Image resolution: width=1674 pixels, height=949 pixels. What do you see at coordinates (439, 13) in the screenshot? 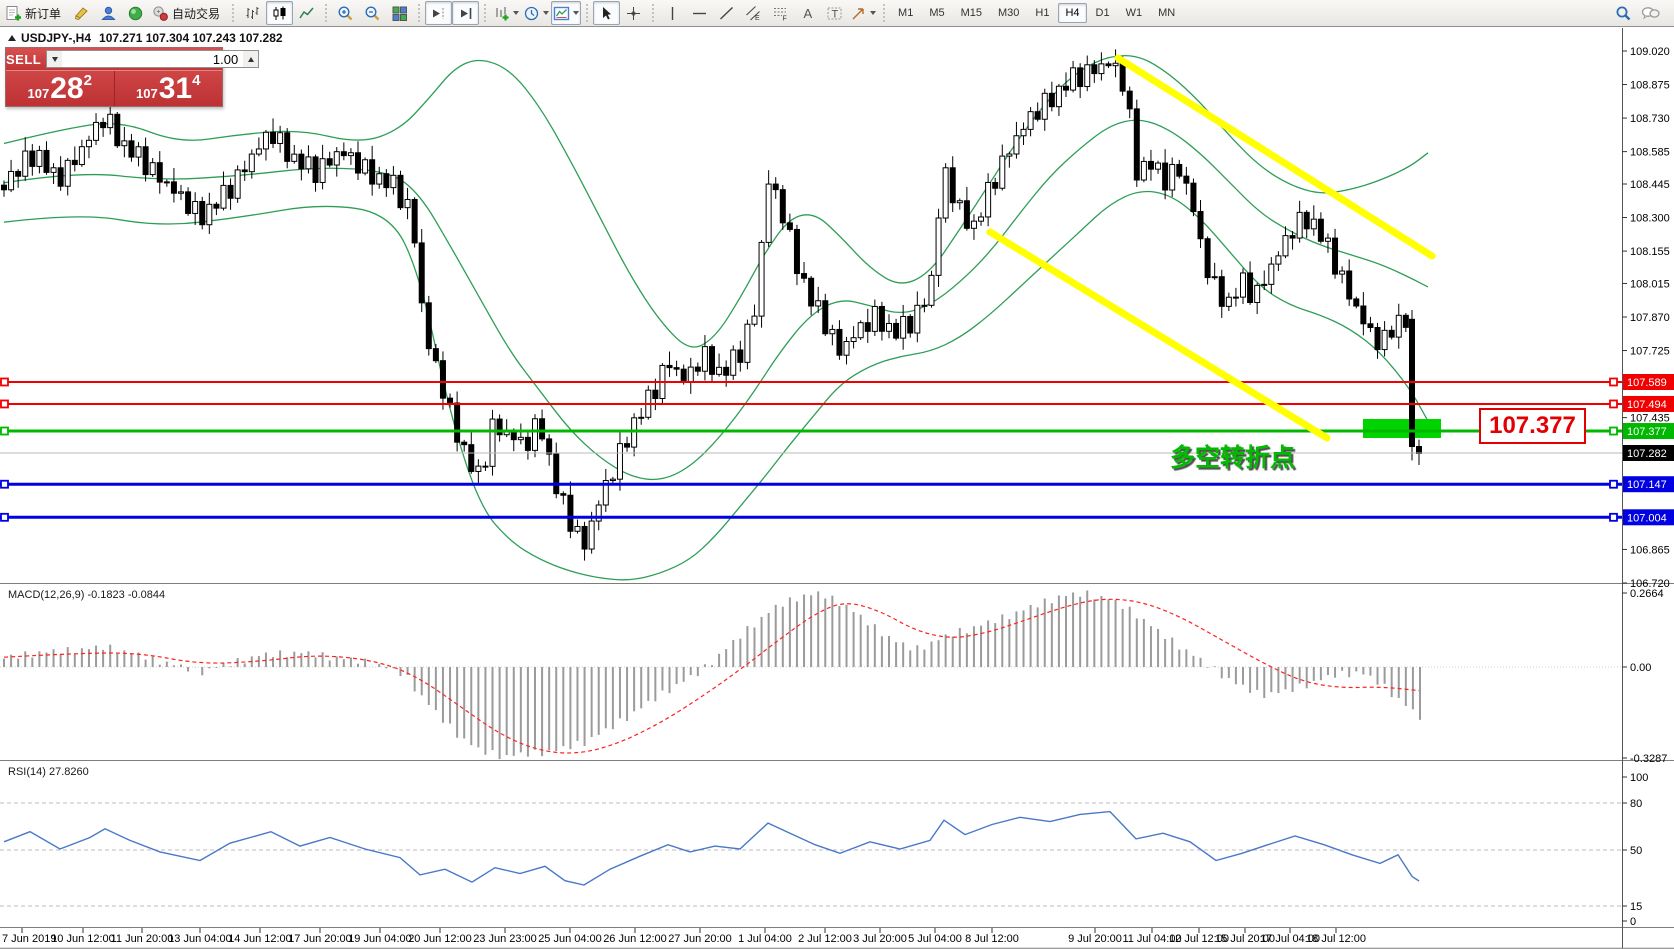
I see `chart-shift-button` at bounding box center [439, 13].